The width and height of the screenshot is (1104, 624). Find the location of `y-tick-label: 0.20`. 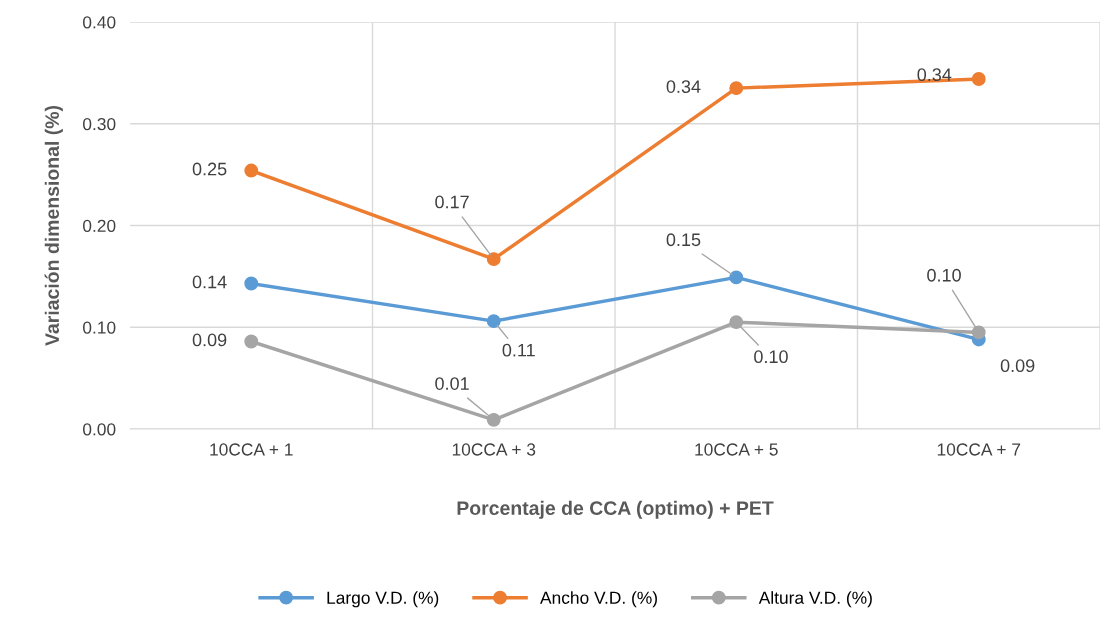

y-tick-label: 0.20 is located at coordinates (99, 225).